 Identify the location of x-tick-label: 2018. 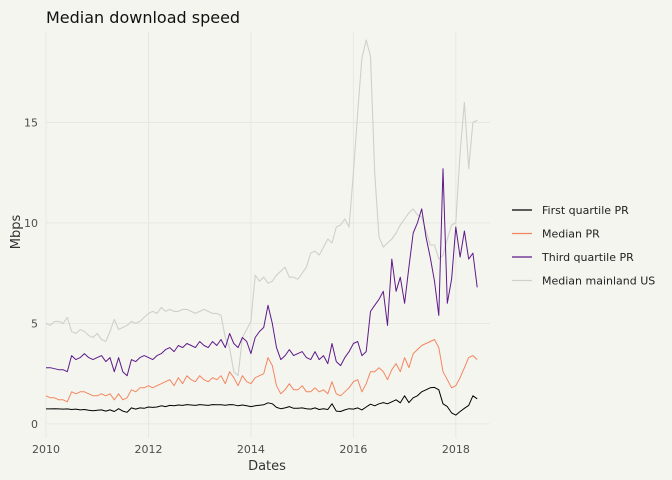
(456, 449).